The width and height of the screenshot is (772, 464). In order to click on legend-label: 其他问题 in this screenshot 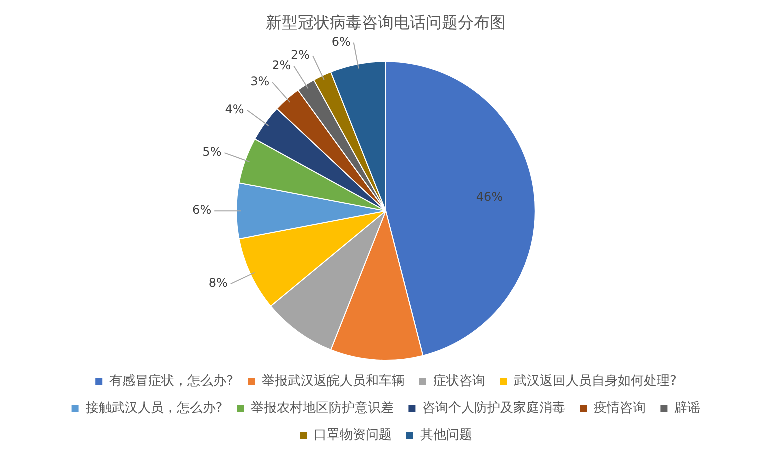, I will do `click(446, 435)`.